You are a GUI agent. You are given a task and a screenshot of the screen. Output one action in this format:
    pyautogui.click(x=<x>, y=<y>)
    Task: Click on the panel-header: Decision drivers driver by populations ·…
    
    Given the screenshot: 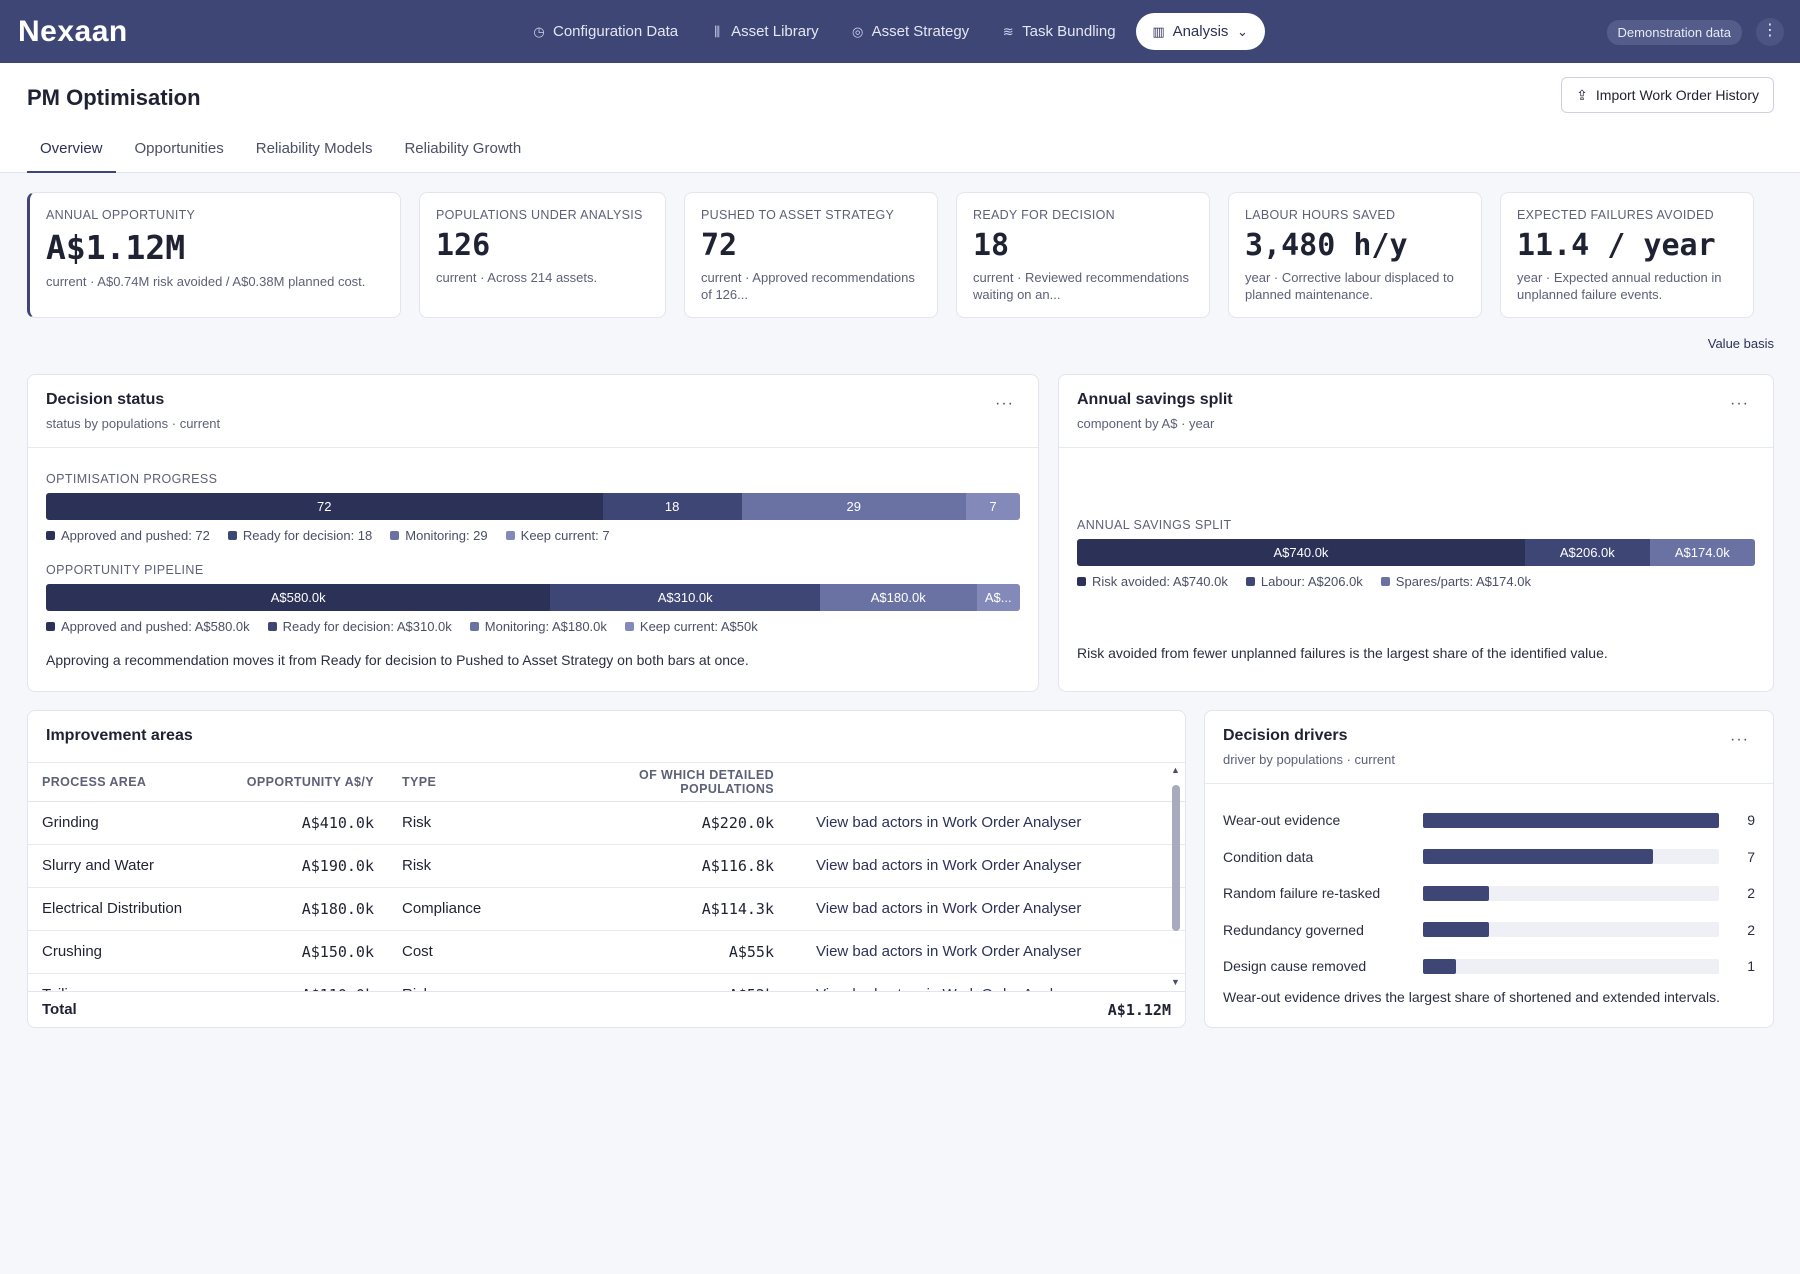 What is the action you would take?
    pyautogui.click(x=1489, y=747)
    